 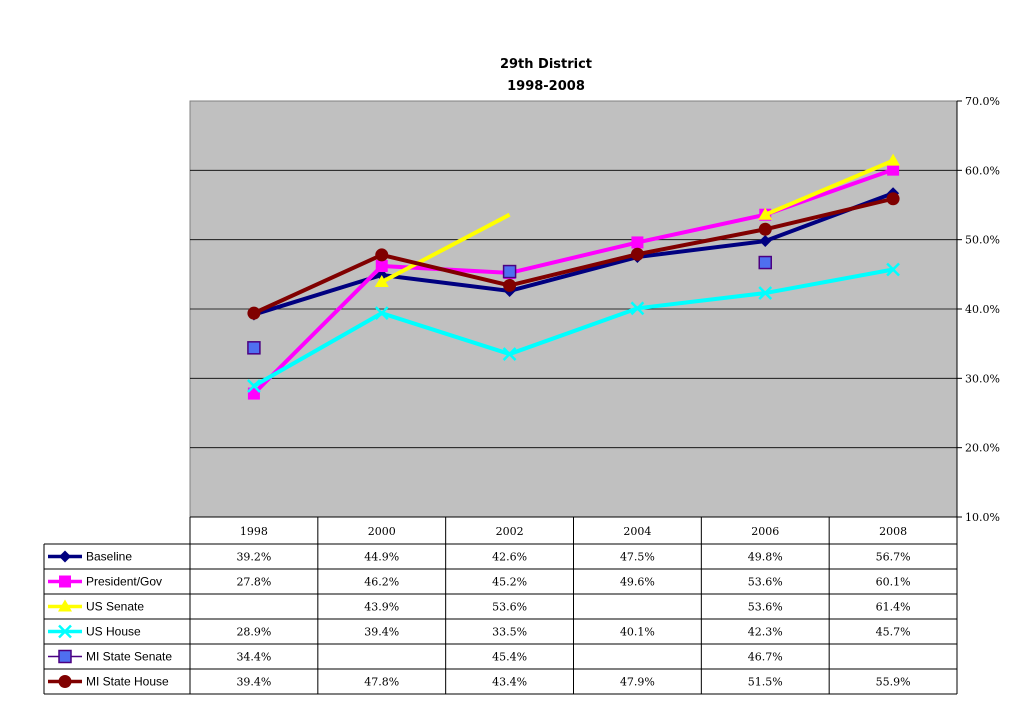 I want to click on x-tick-label: 2008, so click(x=893, y=531).